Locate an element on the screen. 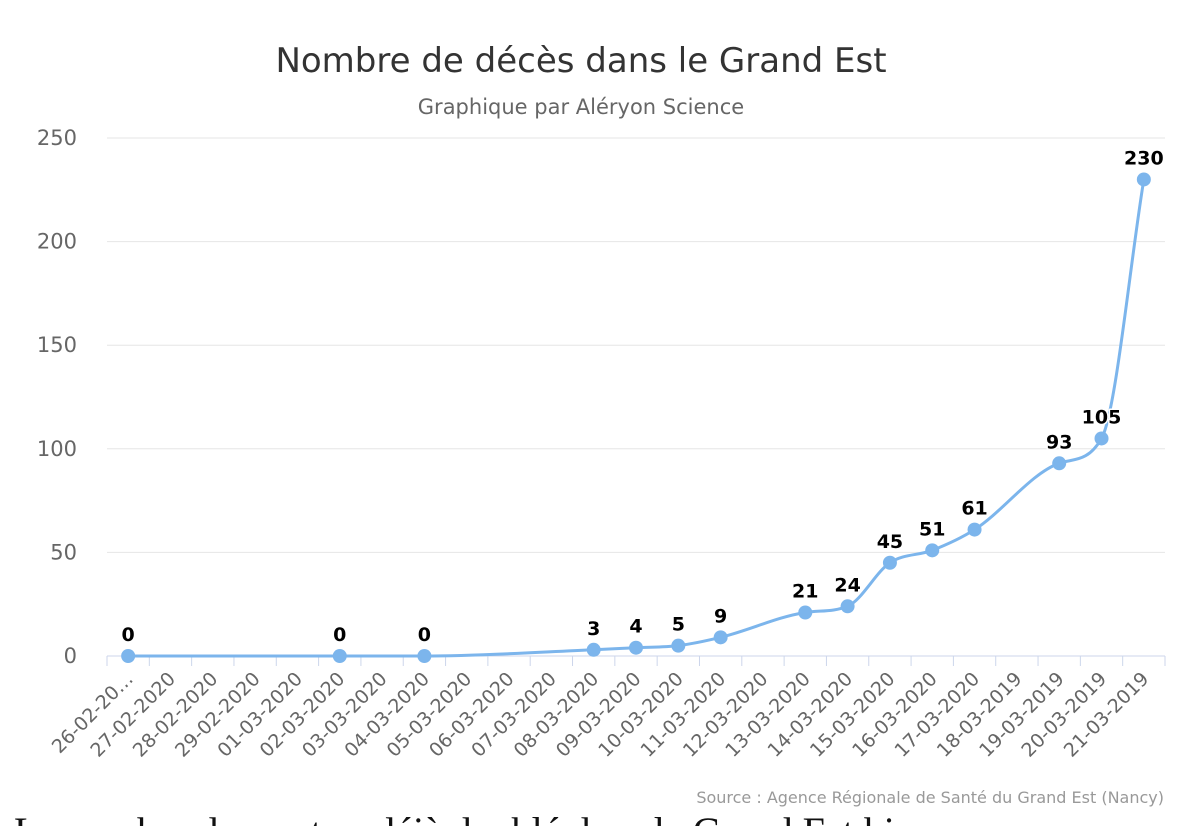  y-tick-label: 0 is located at coordinates (70, 656).